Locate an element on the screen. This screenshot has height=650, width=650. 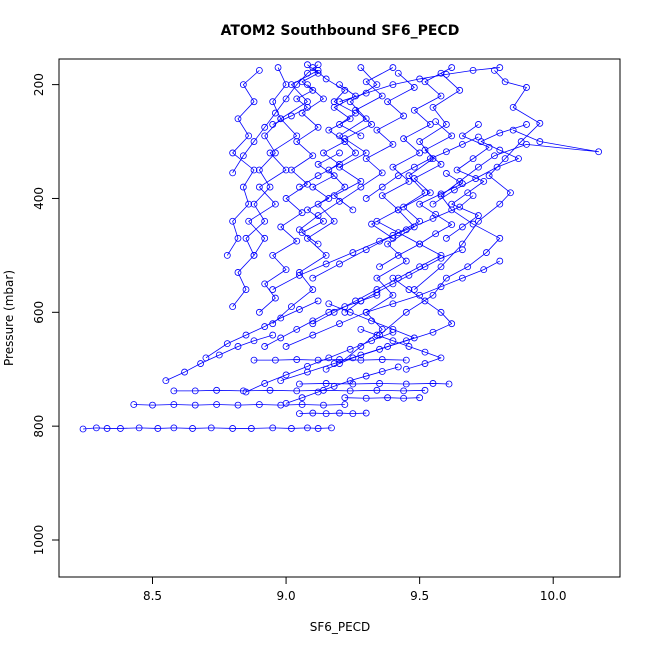
y-tick-label: 800 is located at coordinates (39, 426).